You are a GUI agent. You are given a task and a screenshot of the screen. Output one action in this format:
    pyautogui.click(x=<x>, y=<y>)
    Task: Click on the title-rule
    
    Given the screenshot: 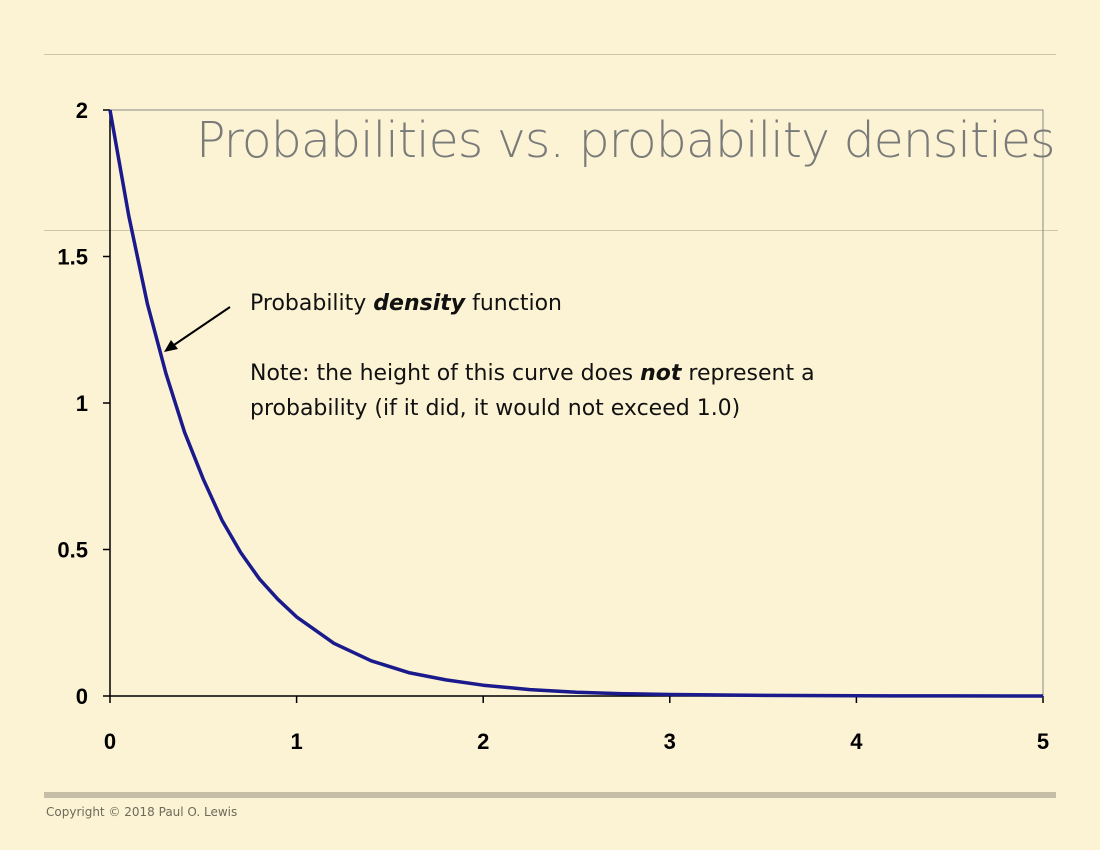 What is the action you would take?
    pyautogui.click(x=551, y=230)
    